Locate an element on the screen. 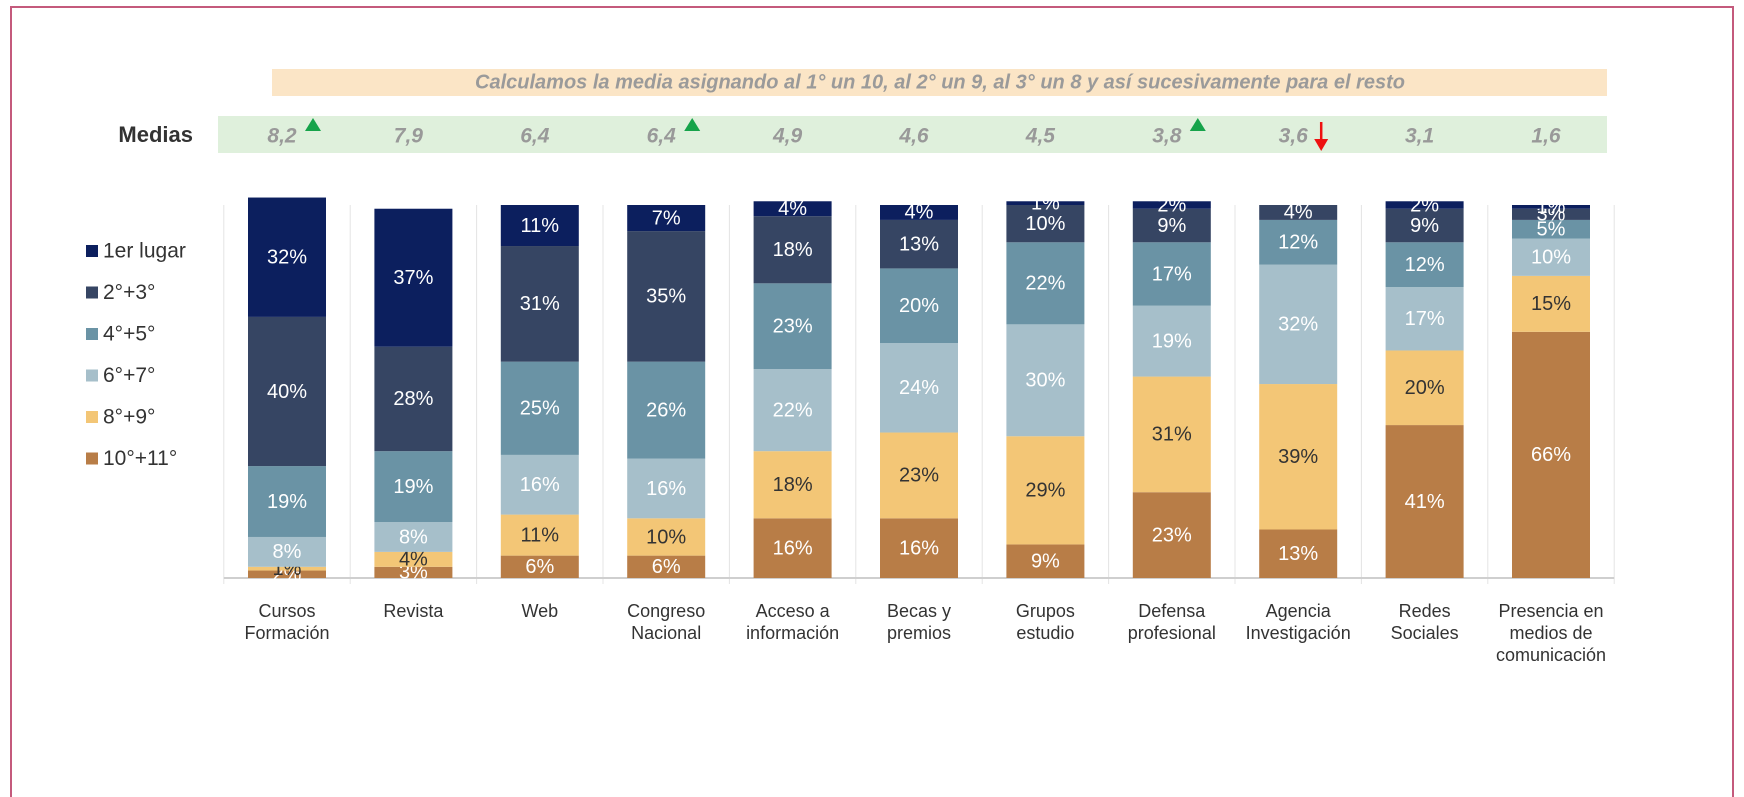  x-tick-label: Web is located at coordinates (540, 611).